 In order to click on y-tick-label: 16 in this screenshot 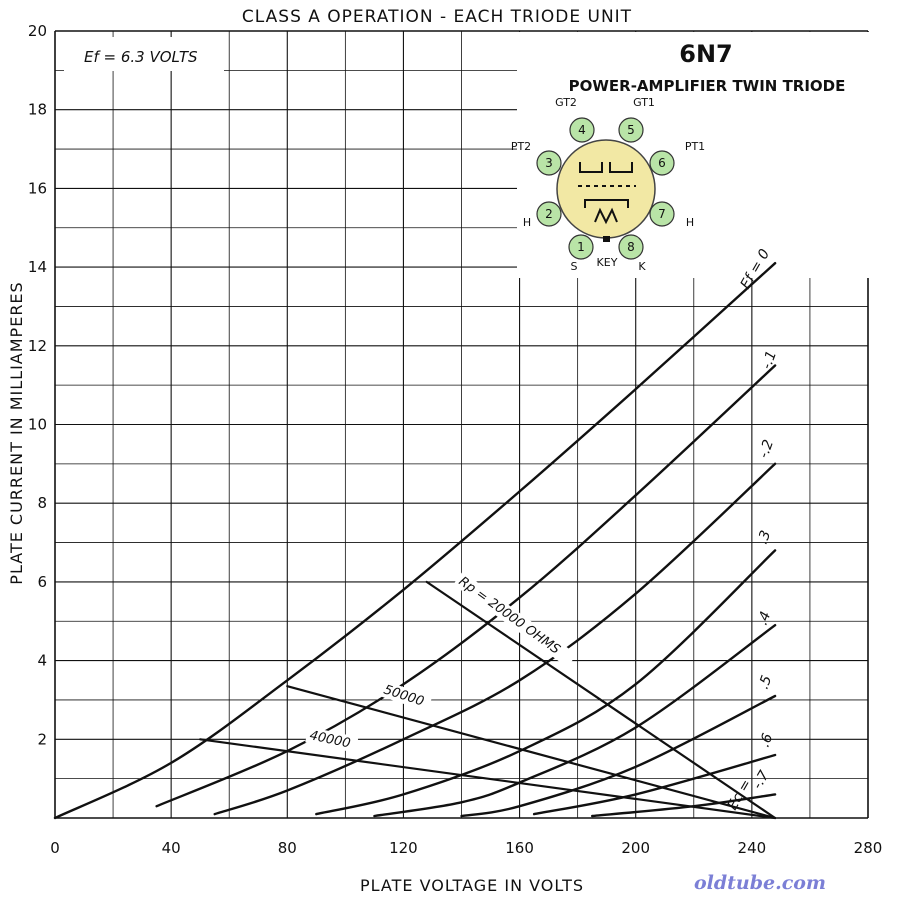, I will do `click(37, 188)`.